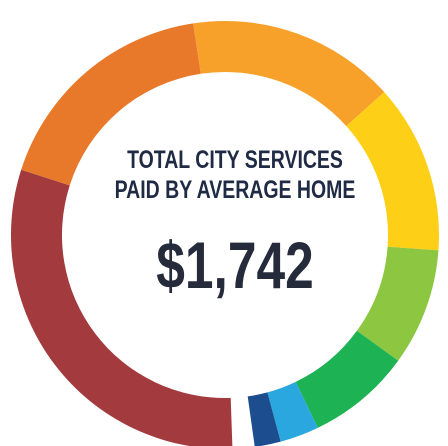  I want to click on title-line: TOTAL CITY SERVICES, so click(235, 160).